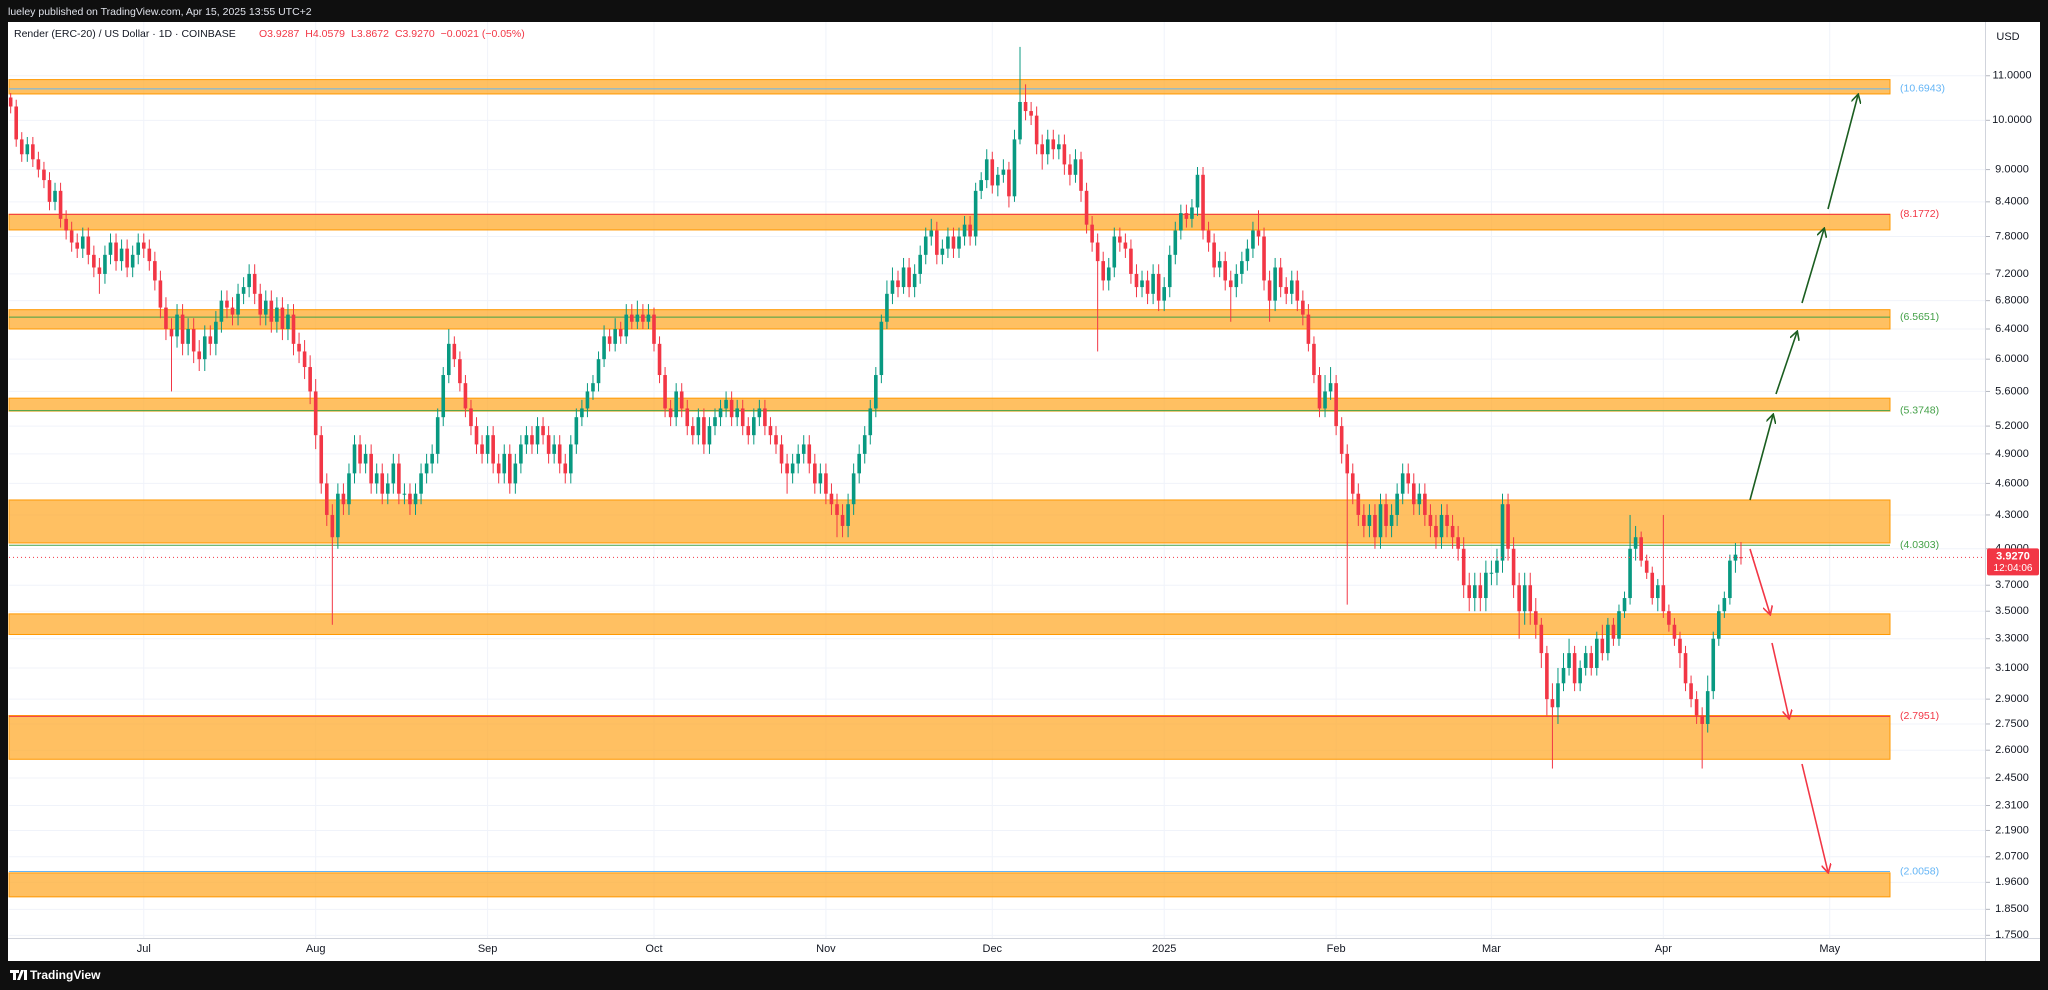 Image resolution: width=2048 pixels, height=990 pixels. Describe the element at coordinates (1759, 581) in the screenshot. I see `arrow-down` at that location.